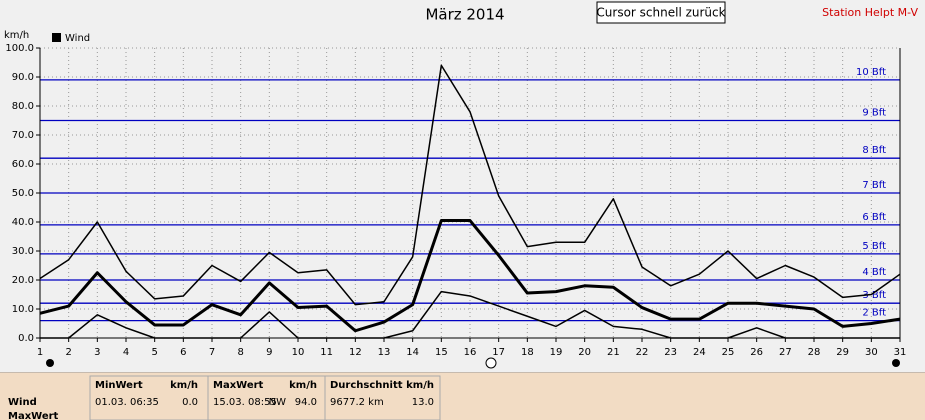  What do you see at coordinates (238, 385) in the screenshot?
I see `col-title: MaxWert` at bounding box center [238, 385].